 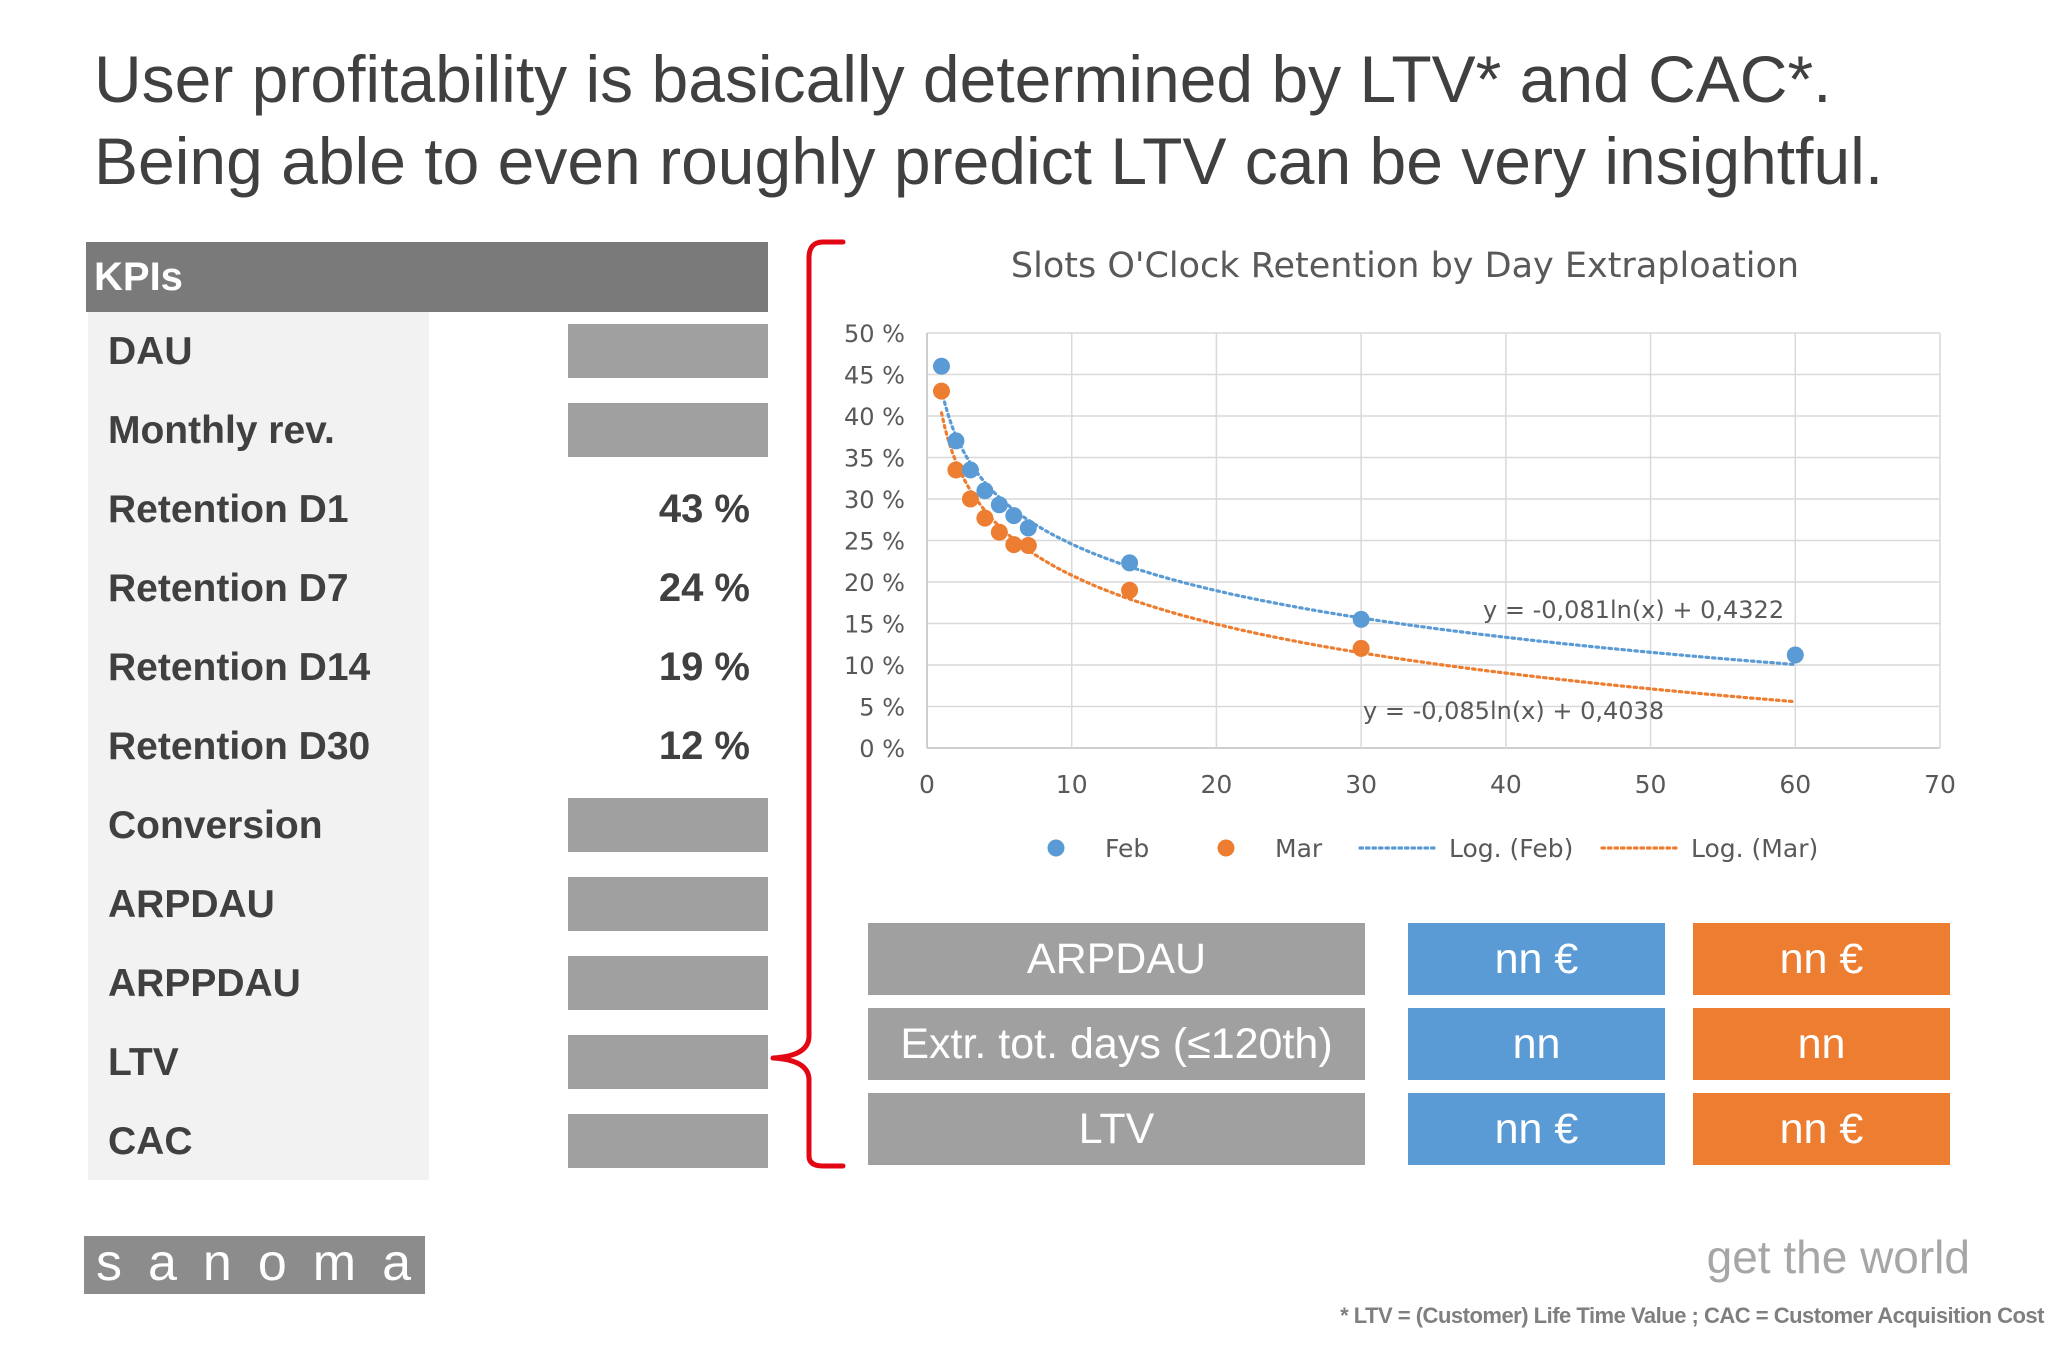 I want to click on trendlines, so click(x=1368, y=545).